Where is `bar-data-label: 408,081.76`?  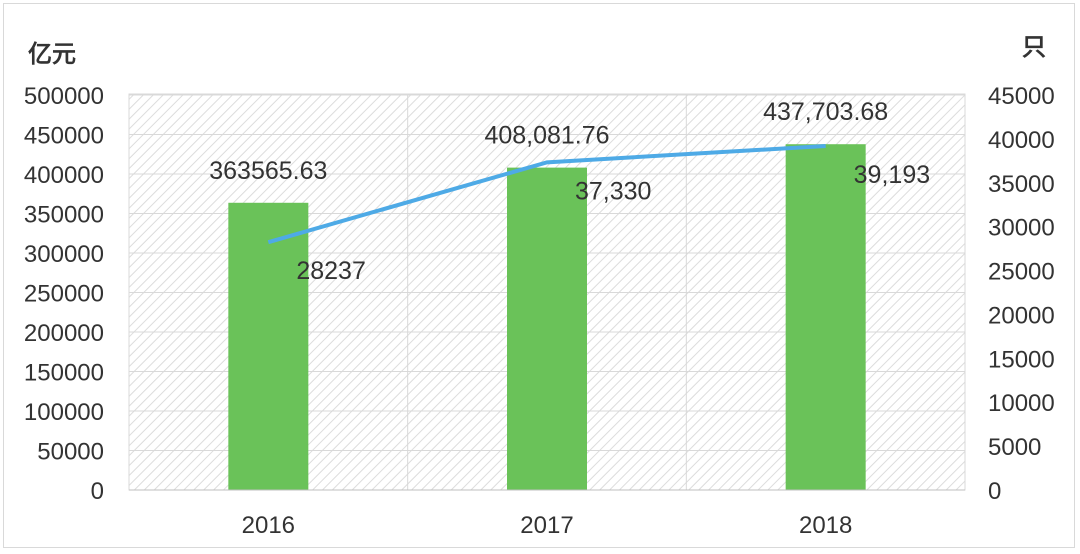 bar-data-label: 408,081.76 is located at coordinates (546, 136).